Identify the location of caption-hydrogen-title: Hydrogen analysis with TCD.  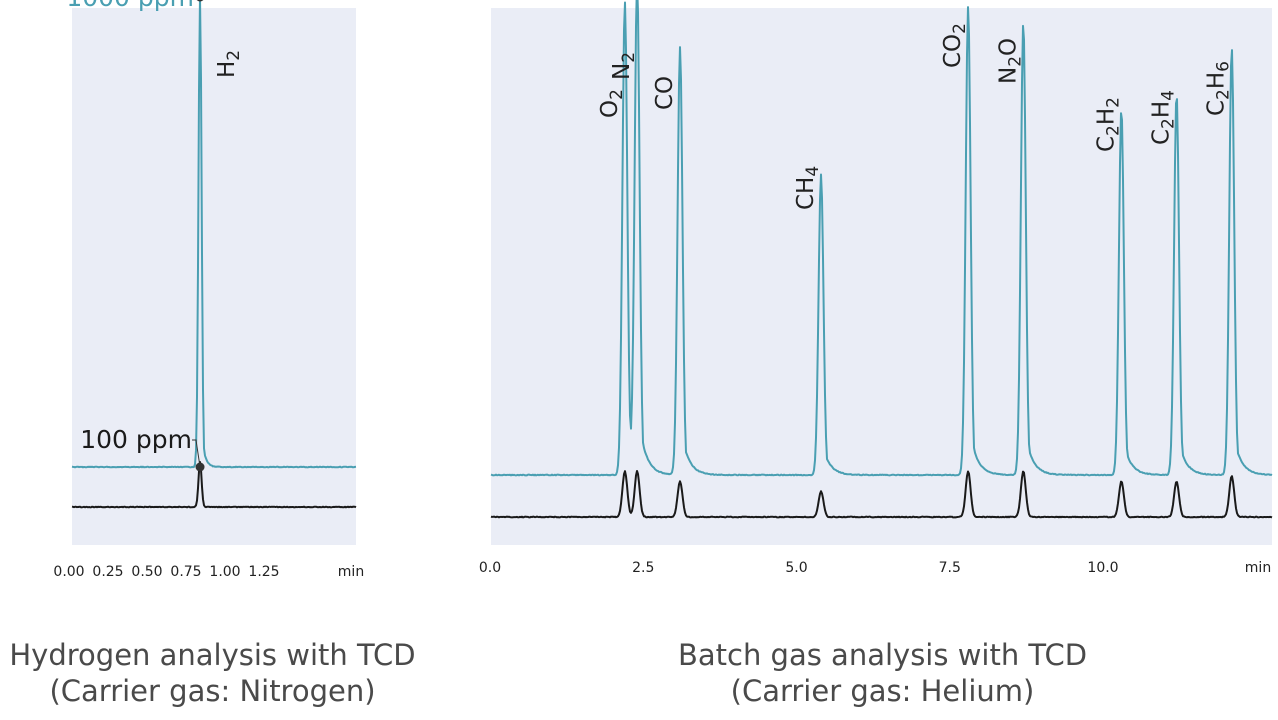
(212, 655).